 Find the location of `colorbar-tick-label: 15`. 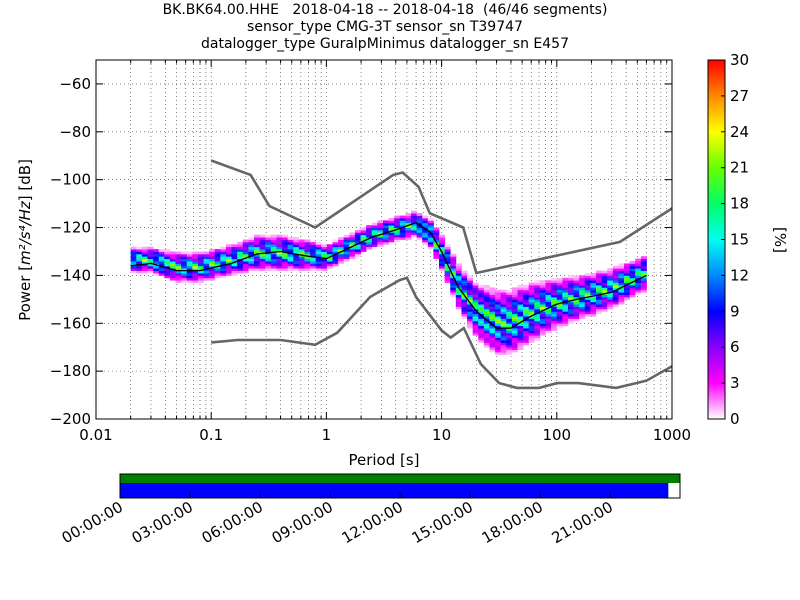

colorbar-tick-label: 15 is located at coordinates (739, 240).